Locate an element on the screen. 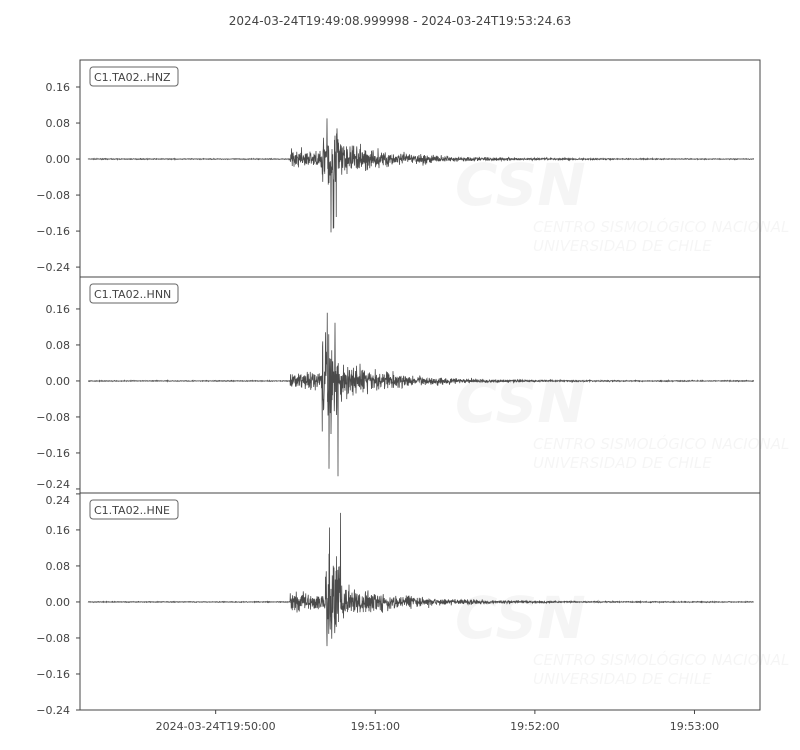 The image size is (800, 750). waveform-line is located at coordinates (421, 175).